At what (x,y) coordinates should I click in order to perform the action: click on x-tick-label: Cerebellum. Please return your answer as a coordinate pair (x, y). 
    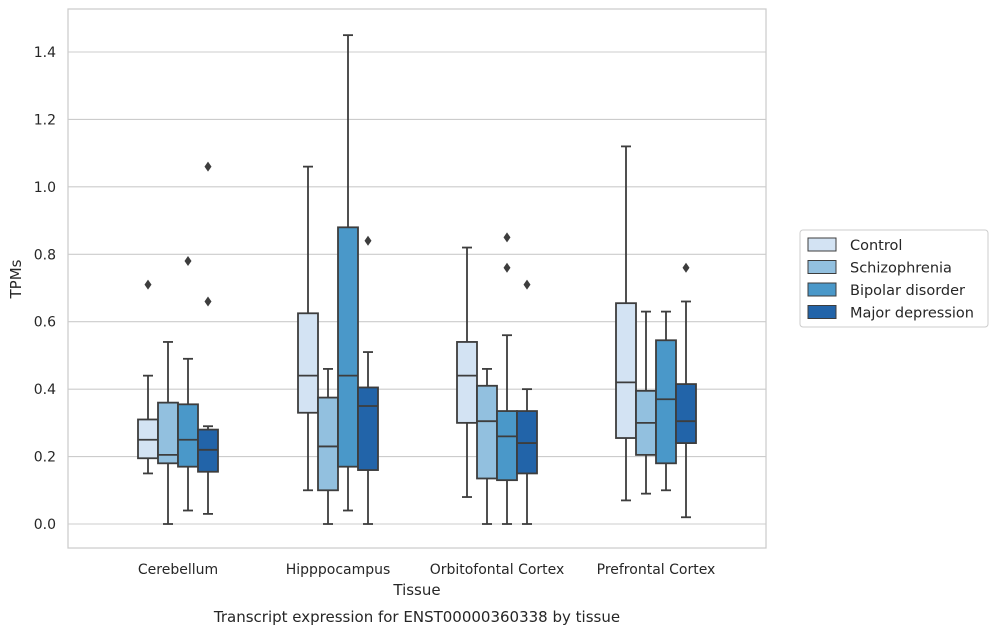
    Looking at the image, I should click on (178, 570).